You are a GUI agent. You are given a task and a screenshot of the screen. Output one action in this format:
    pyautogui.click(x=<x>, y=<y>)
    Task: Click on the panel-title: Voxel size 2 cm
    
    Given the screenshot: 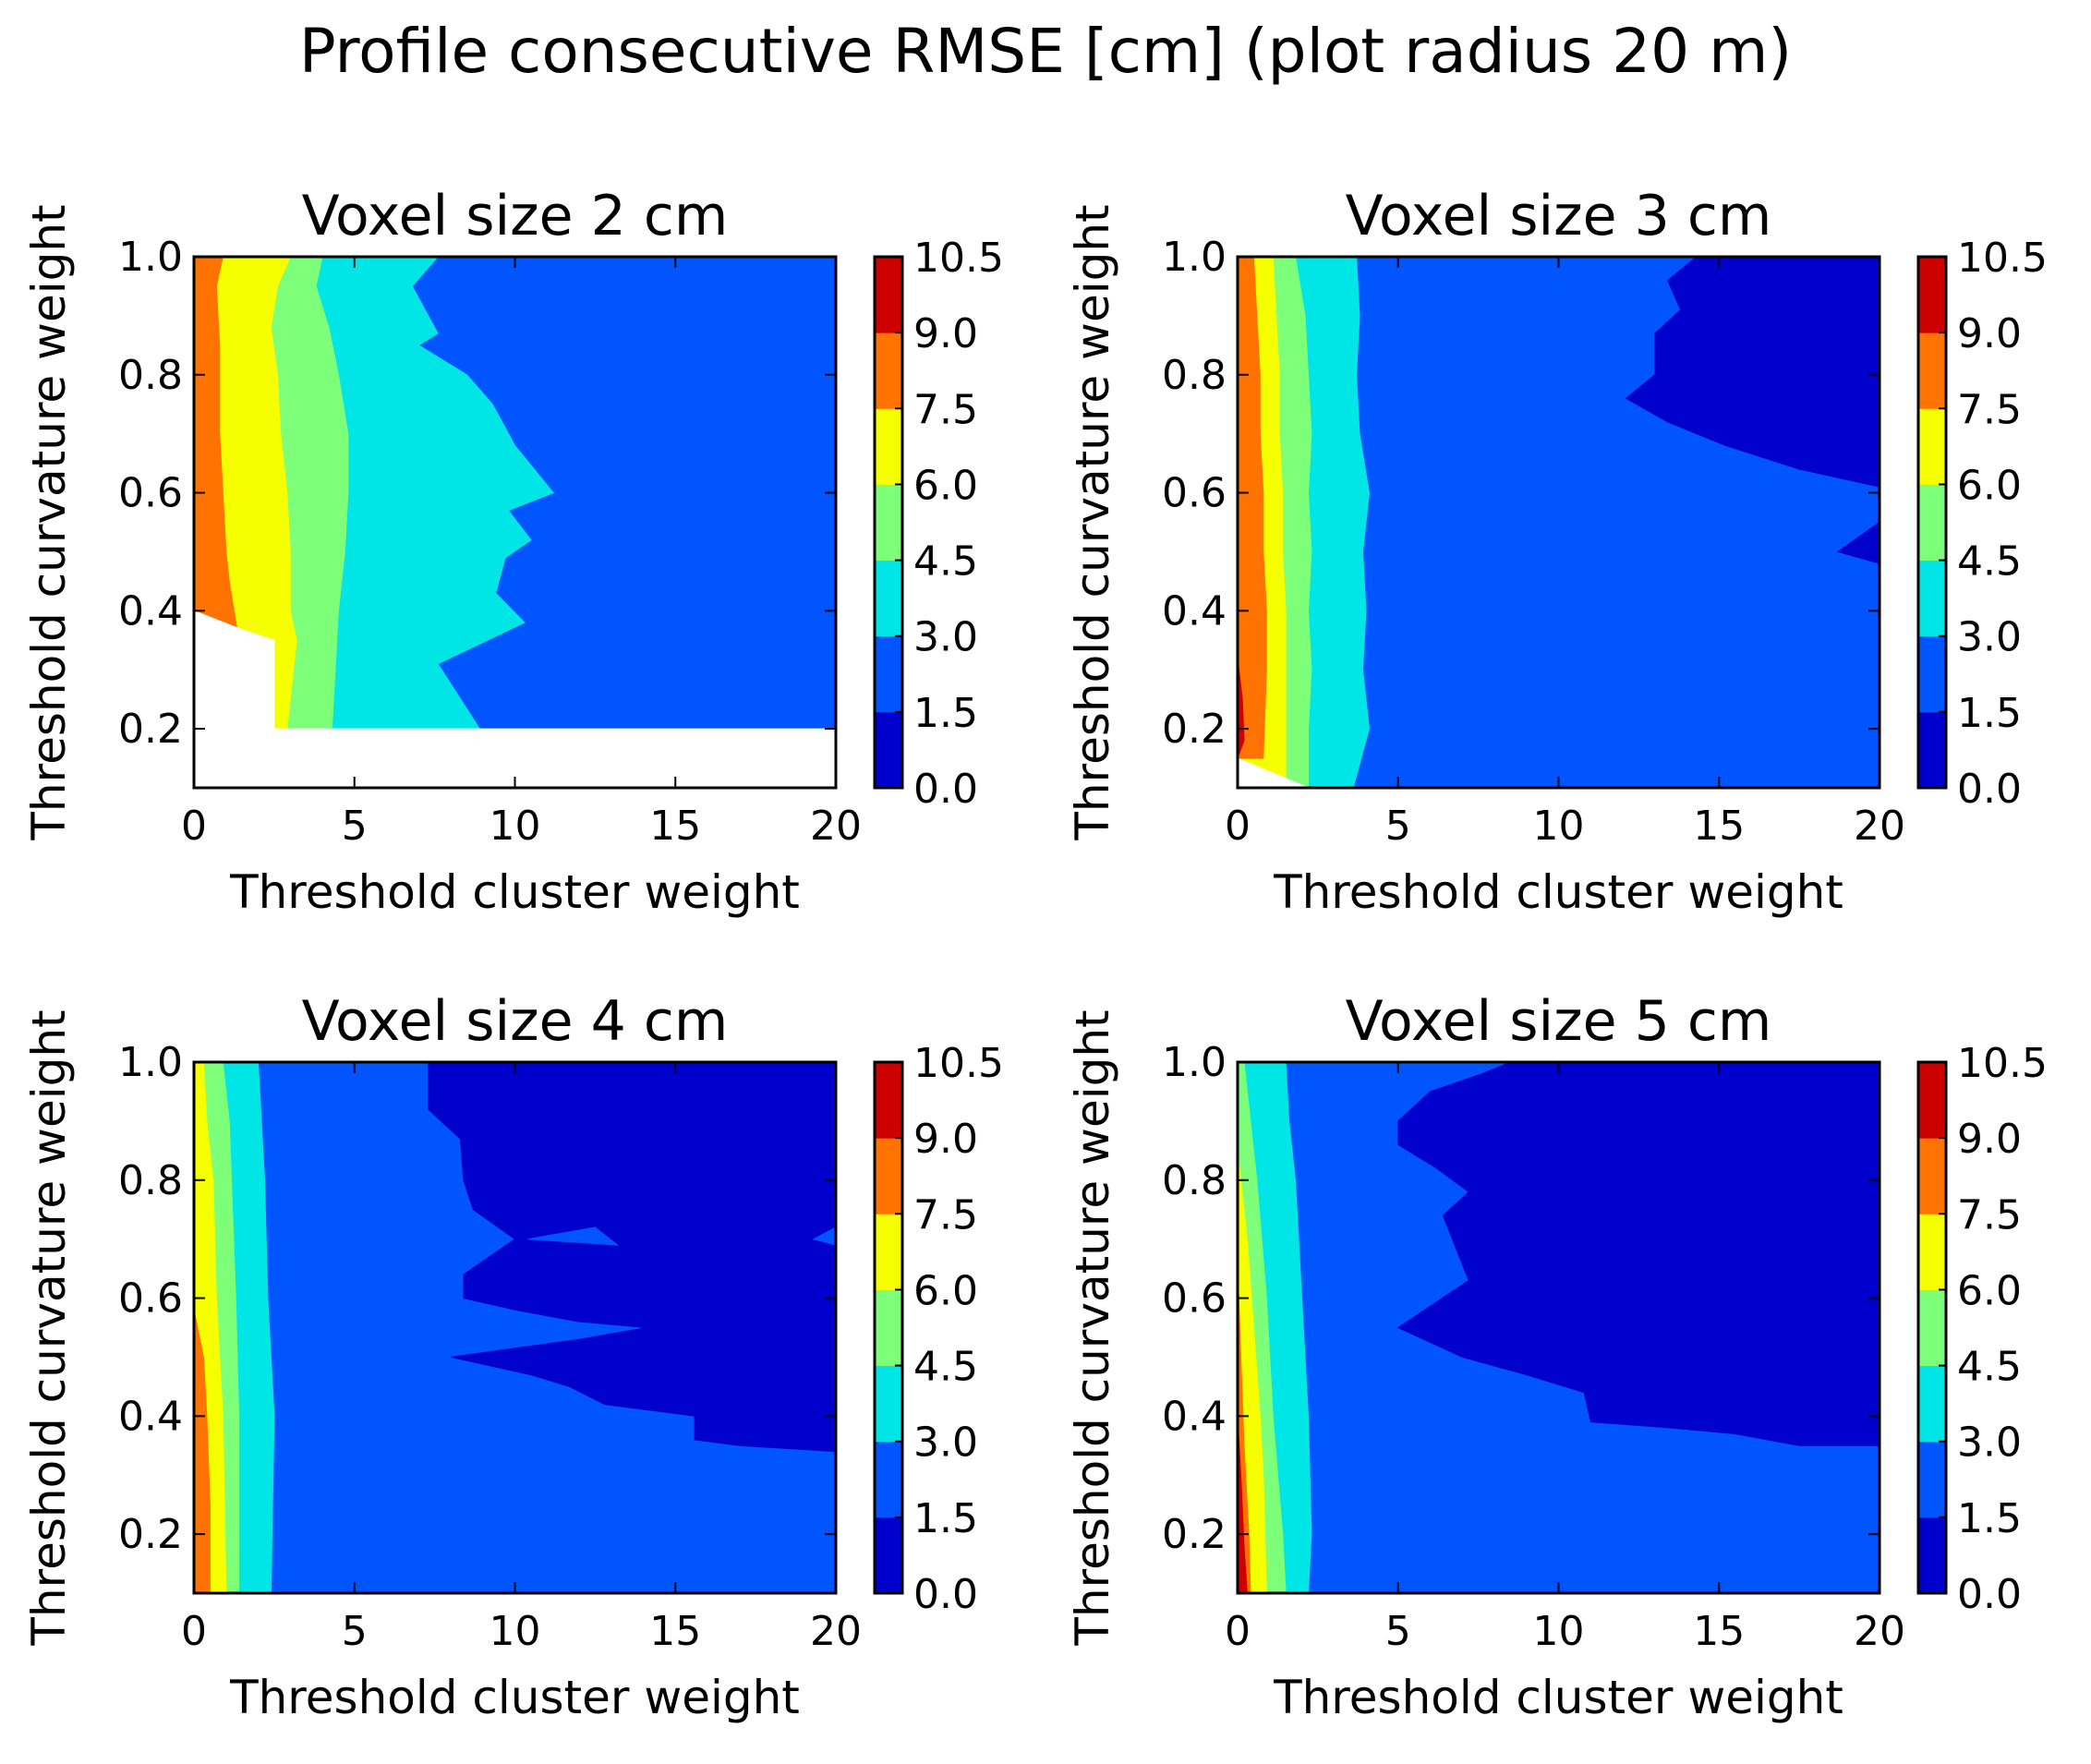 What is the action you would take?
    pyautogui.click(x=515, y=216)
    